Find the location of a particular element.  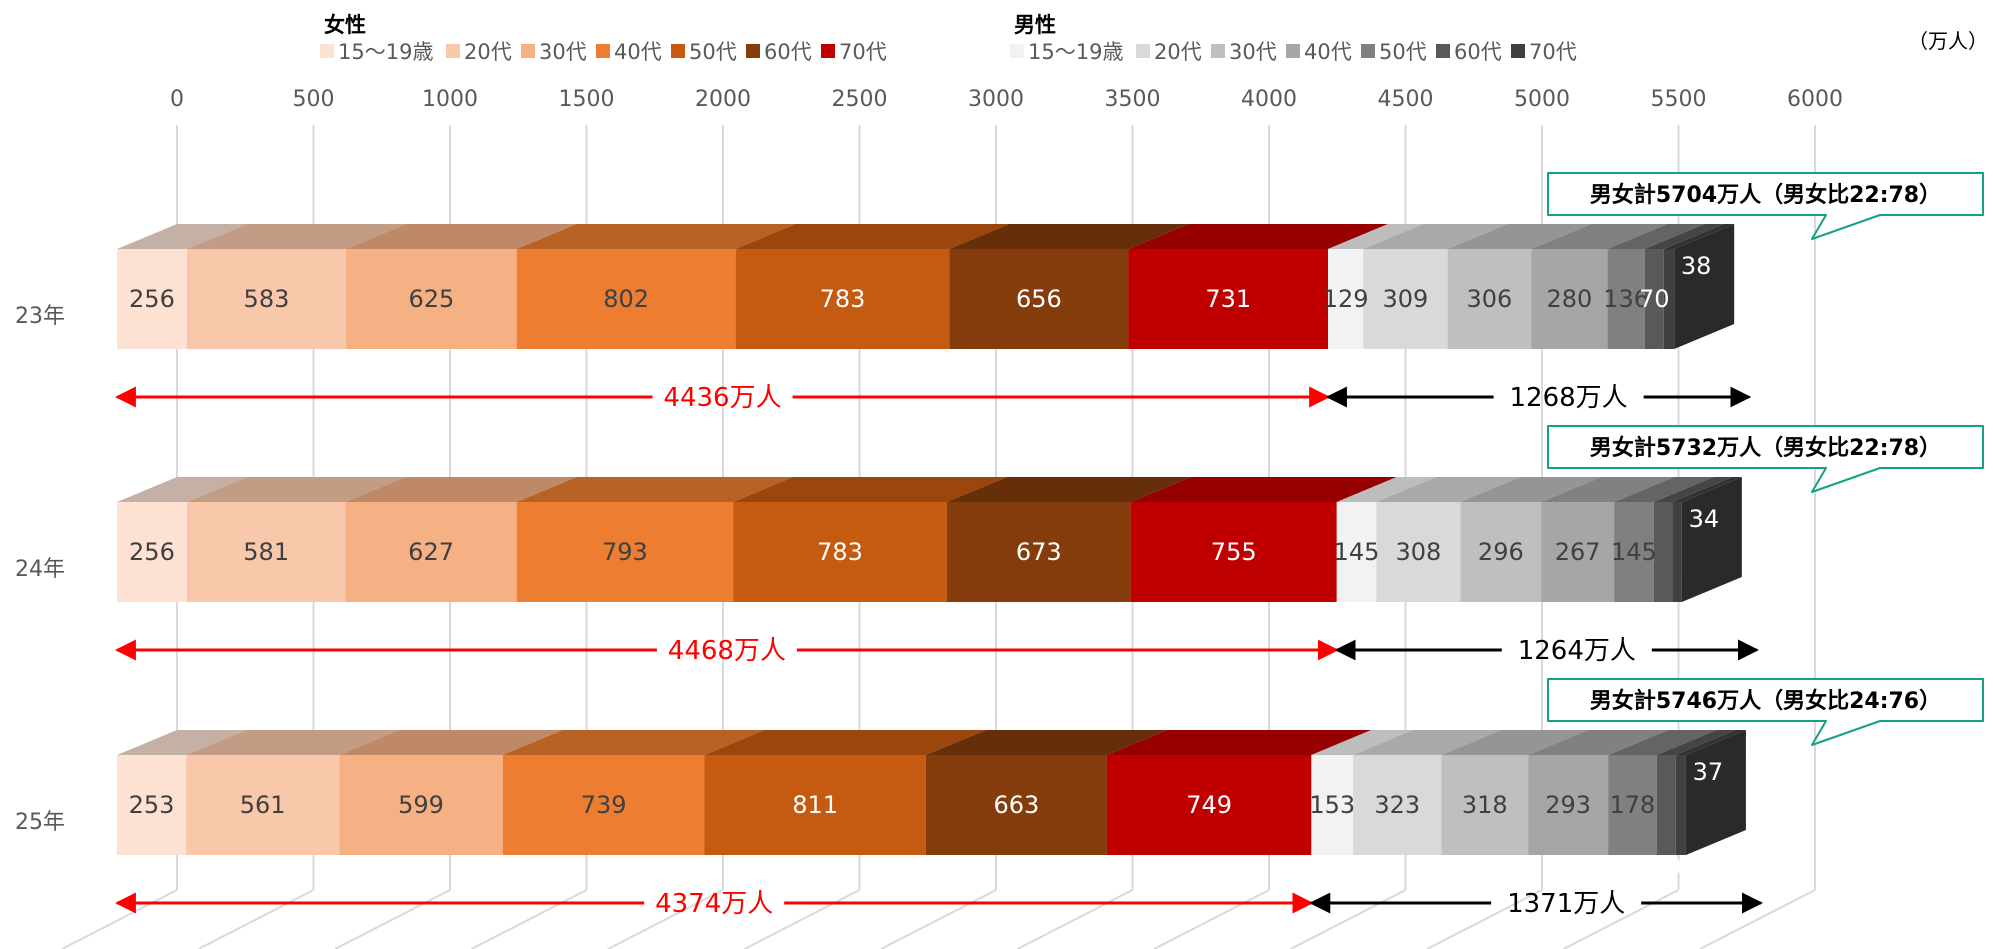

male-total-label: 1268万人 is located at coordinates (1569, 398).